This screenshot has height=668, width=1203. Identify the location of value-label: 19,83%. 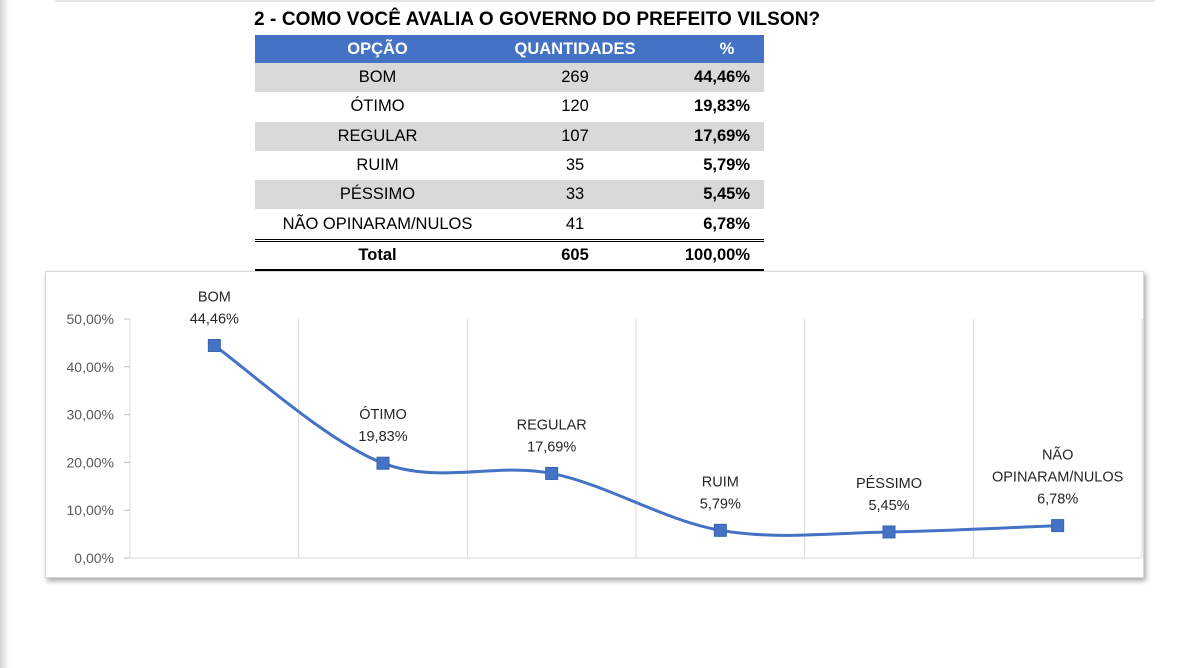
(382, 437).